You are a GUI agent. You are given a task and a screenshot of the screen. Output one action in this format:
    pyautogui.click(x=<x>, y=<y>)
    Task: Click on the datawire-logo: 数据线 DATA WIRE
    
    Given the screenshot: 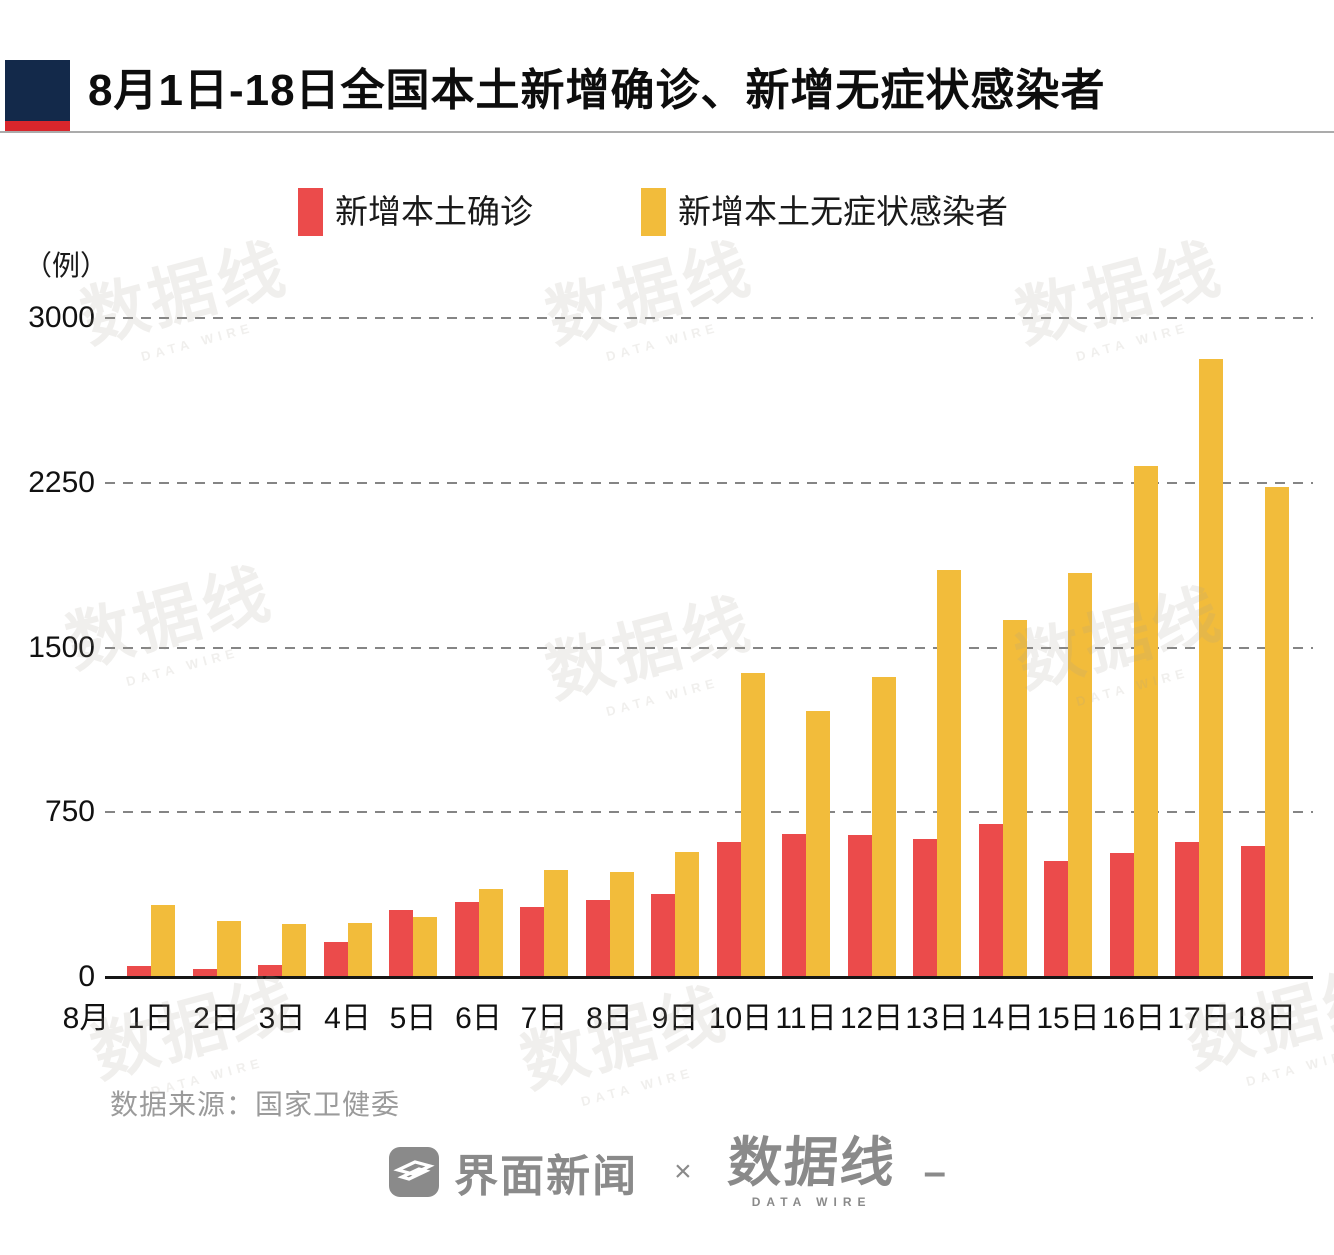 What is the action you would take?
    pyautogui.click(x=811, y=1171)
    